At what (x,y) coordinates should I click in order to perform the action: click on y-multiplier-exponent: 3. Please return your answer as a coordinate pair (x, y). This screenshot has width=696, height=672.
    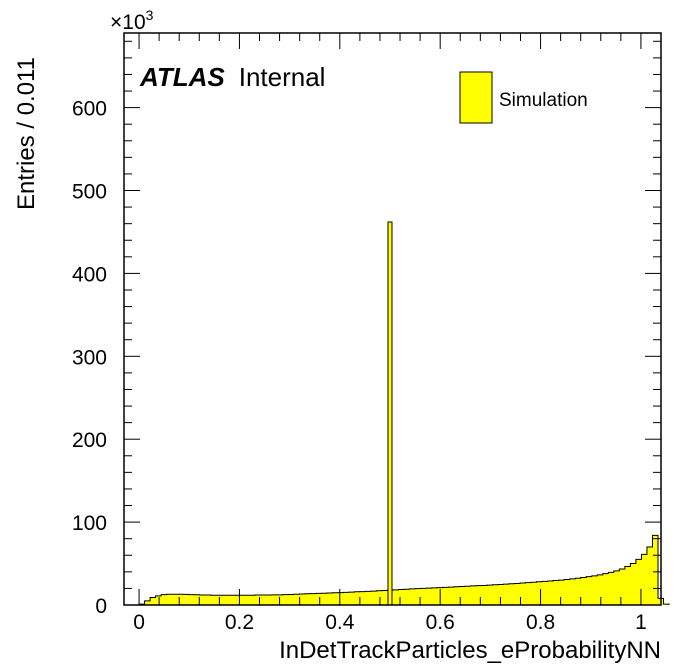
    Looking at the image, I should click on (150, 15).